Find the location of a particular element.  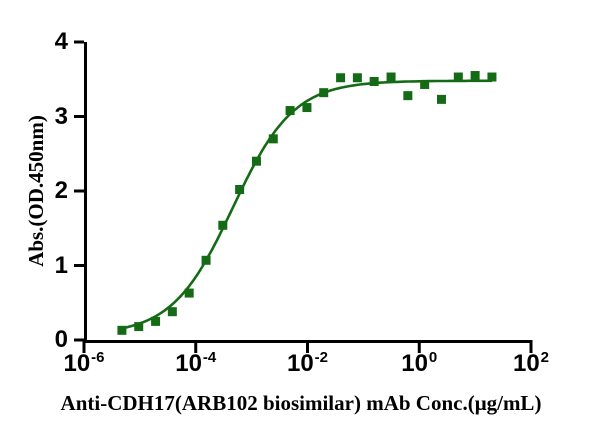

x-tick-exponent: -4 is located at coordinates (209, 357).